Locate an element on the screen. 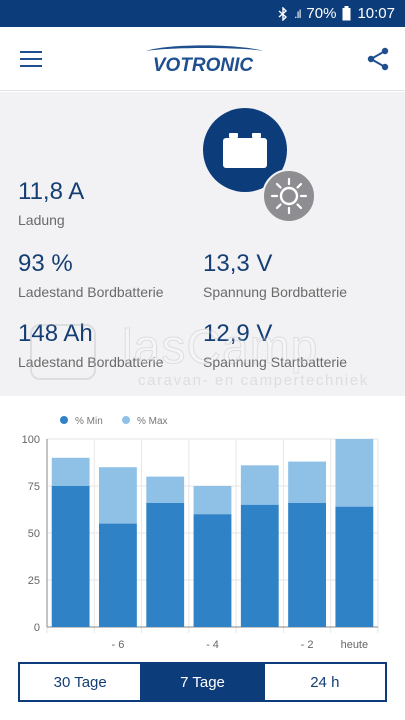 The height and width of the screenshot is (720, 405). votronic-logo: VOTRONIC is located at coordinates (205, 60).